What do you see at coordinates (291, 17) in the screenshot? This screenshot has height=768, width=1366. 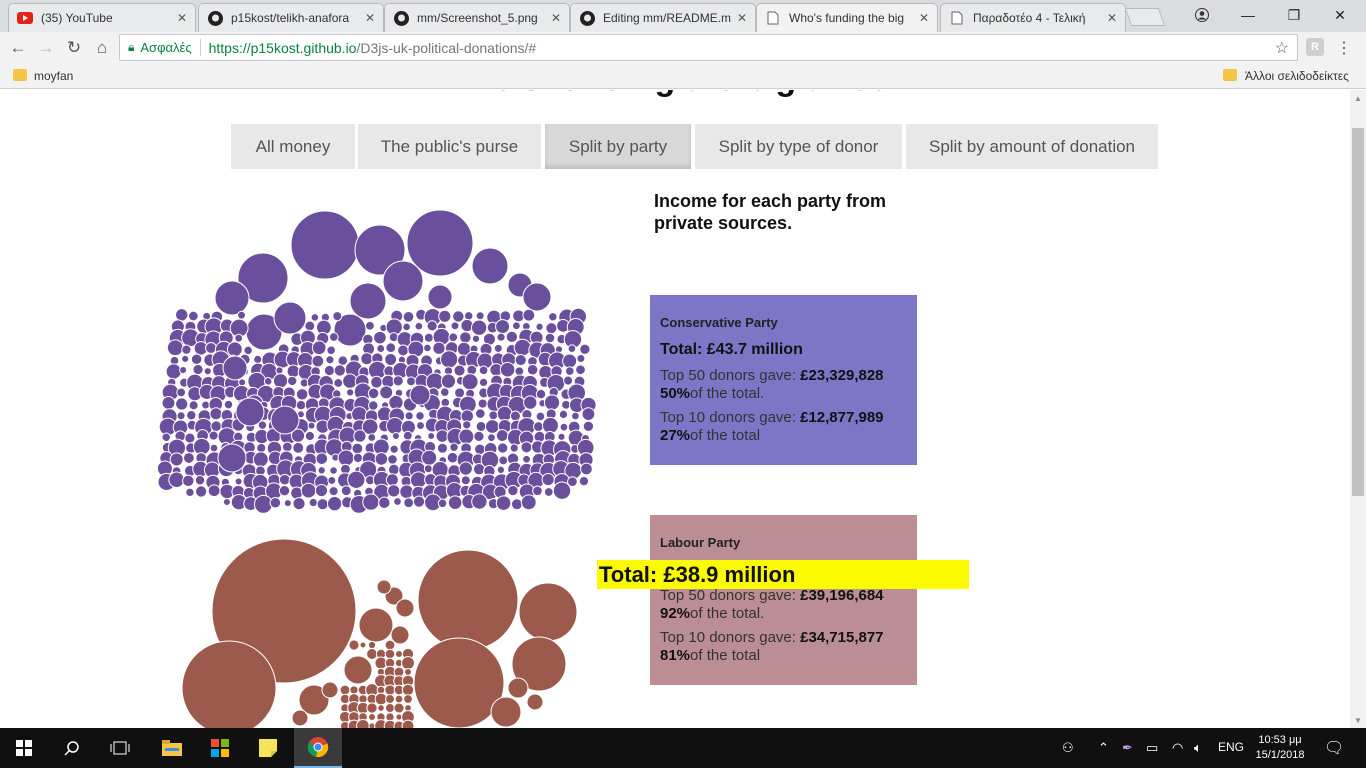 I see `tab-github-telikh: p15kost/telikh-anafora ✕` at bounding box center [291, 17].